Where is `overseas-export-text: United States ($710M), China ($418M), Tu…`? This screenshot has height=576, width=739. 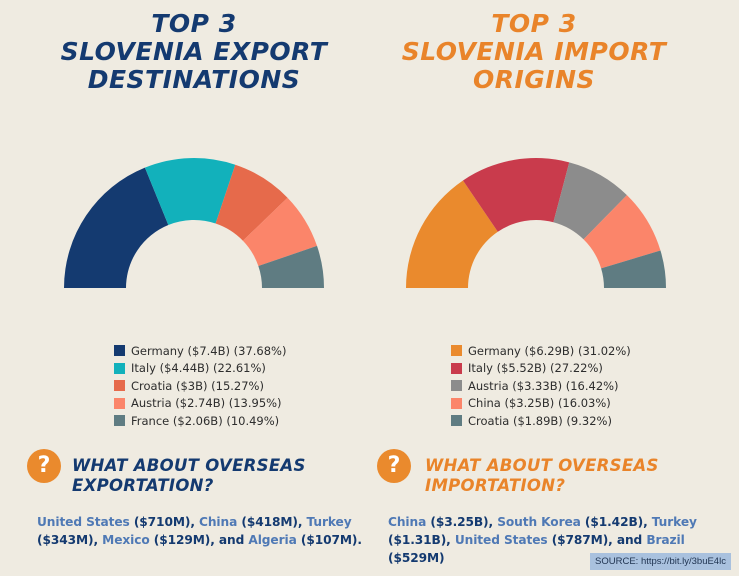
overseas-export-text: United States ($710M), China ($418M), Tu… is located at coordinates (209, 531).